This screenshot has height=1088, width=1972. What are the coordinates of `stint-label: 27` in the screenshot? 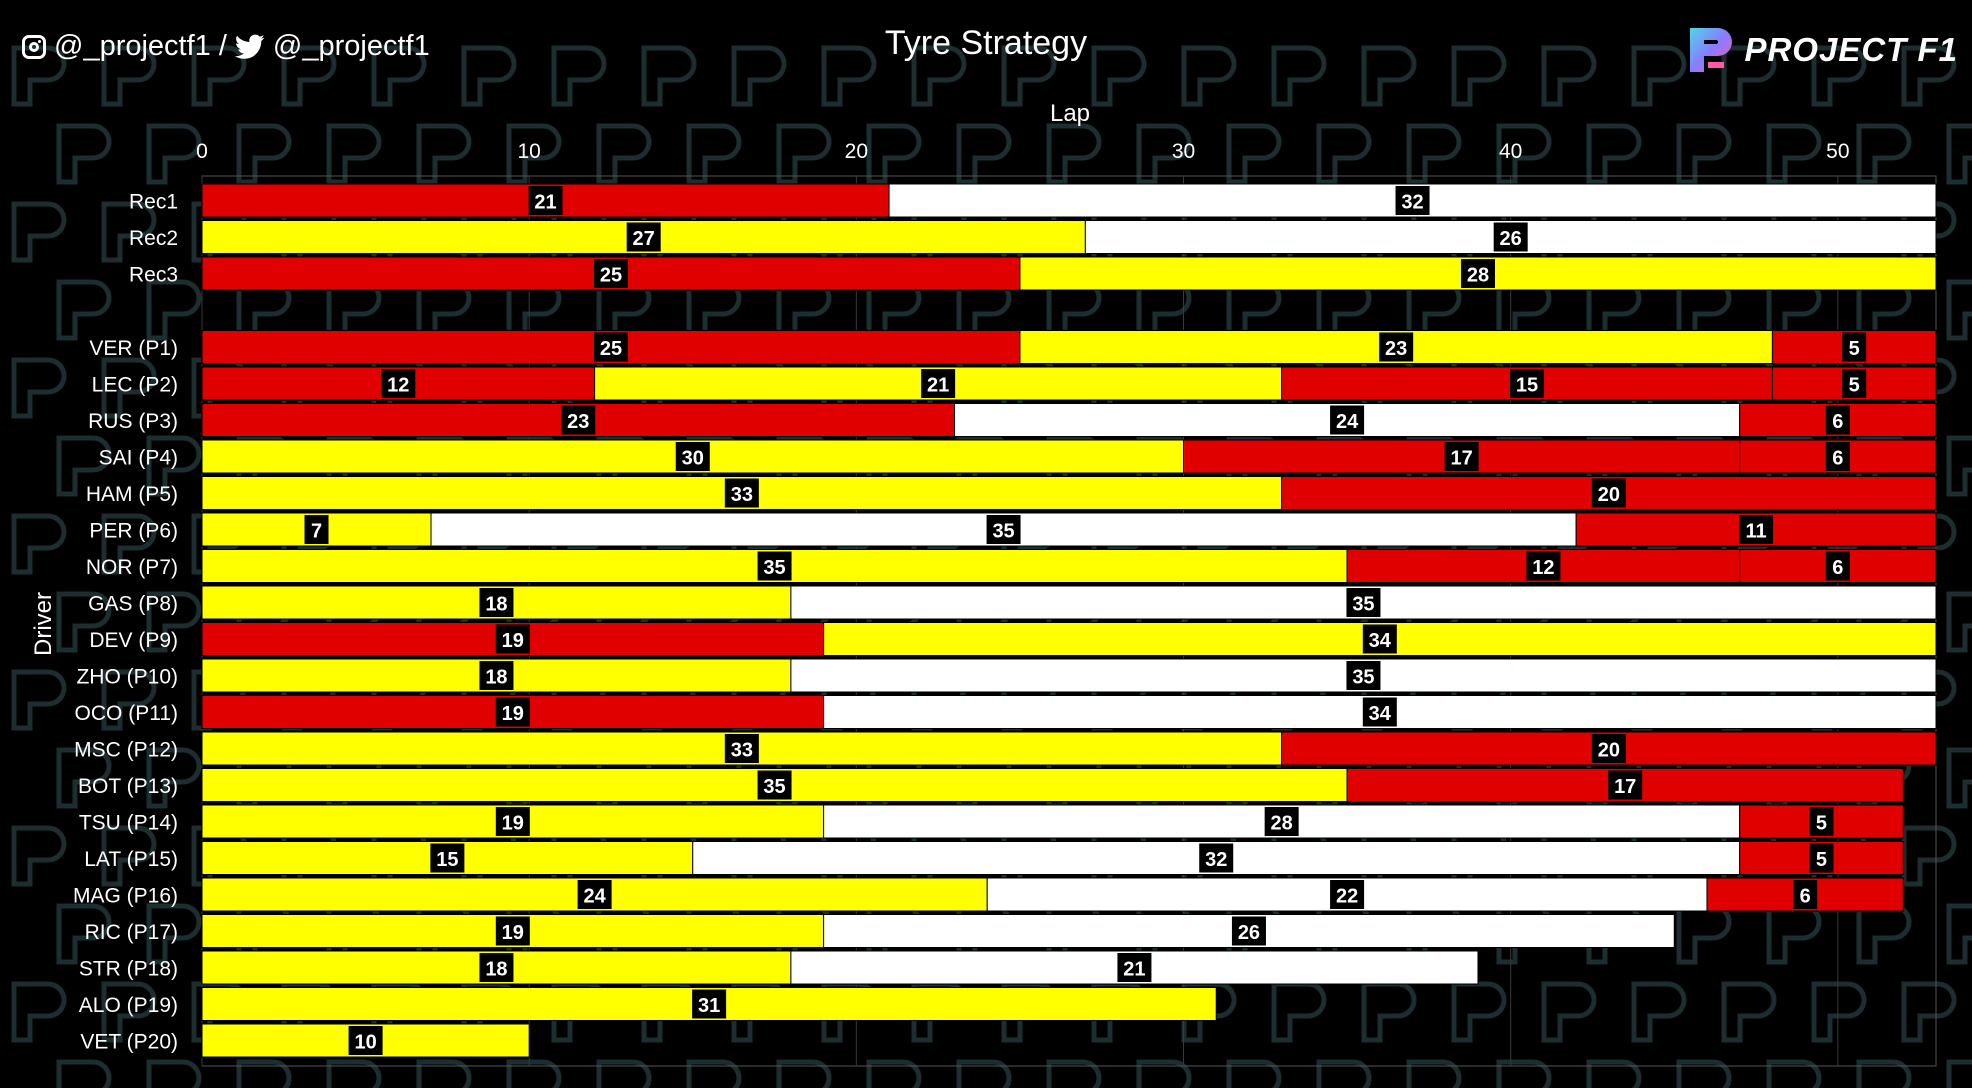 It's located at (644, 239).